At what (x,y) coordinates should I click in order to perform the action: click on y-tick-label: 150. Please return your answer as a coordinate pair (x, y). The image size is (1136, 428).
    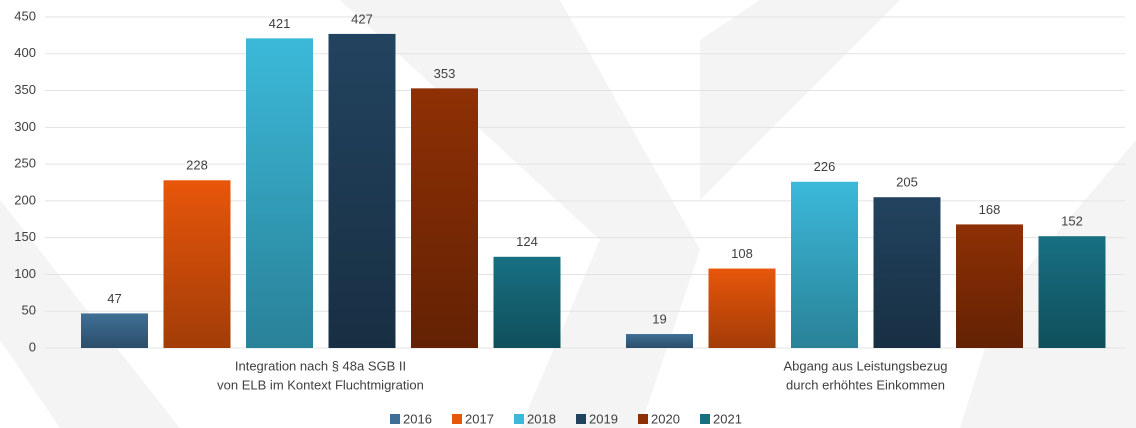
    Looking at the image, I should click on (25, 236).